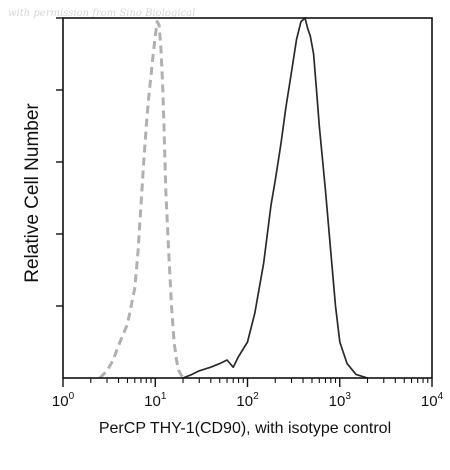 The height and width of the screenshot is (470, 450). Describe the element at coordinates (245, 428) in the screenshot. I see `x-axis-label: PerCP THY-1(CD90), with isotype control` at that location.